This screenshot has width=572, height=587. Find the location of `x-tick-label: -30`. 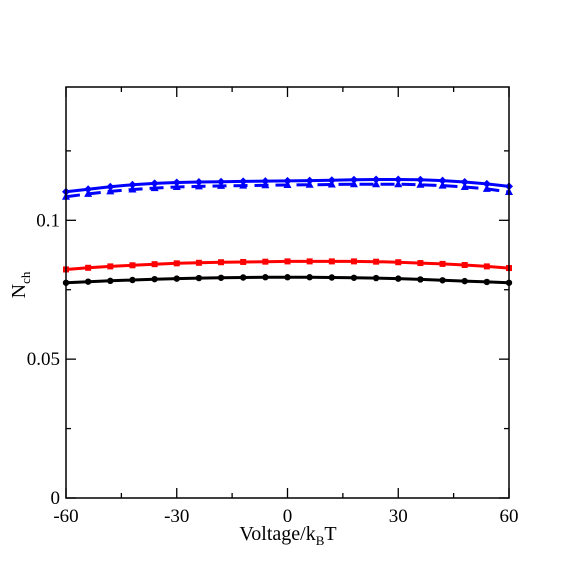

x-tick-label: -30 is located at coordinates (176, 516).